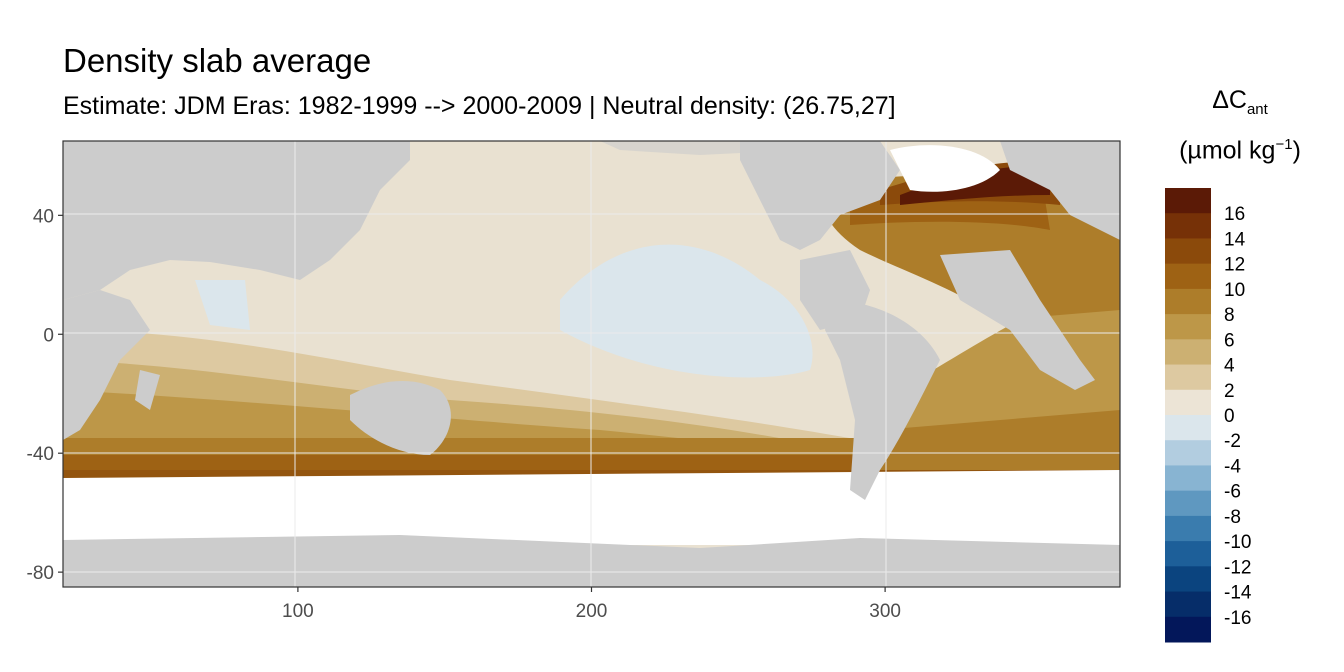 The width and height of the screenshot is (1344, 672). I want to click on legend-labels: 16 14 12 10 8 6 4 2 0 -2 -4 -6 -8 -10 -12 -14 -16, so click(1238, 416).